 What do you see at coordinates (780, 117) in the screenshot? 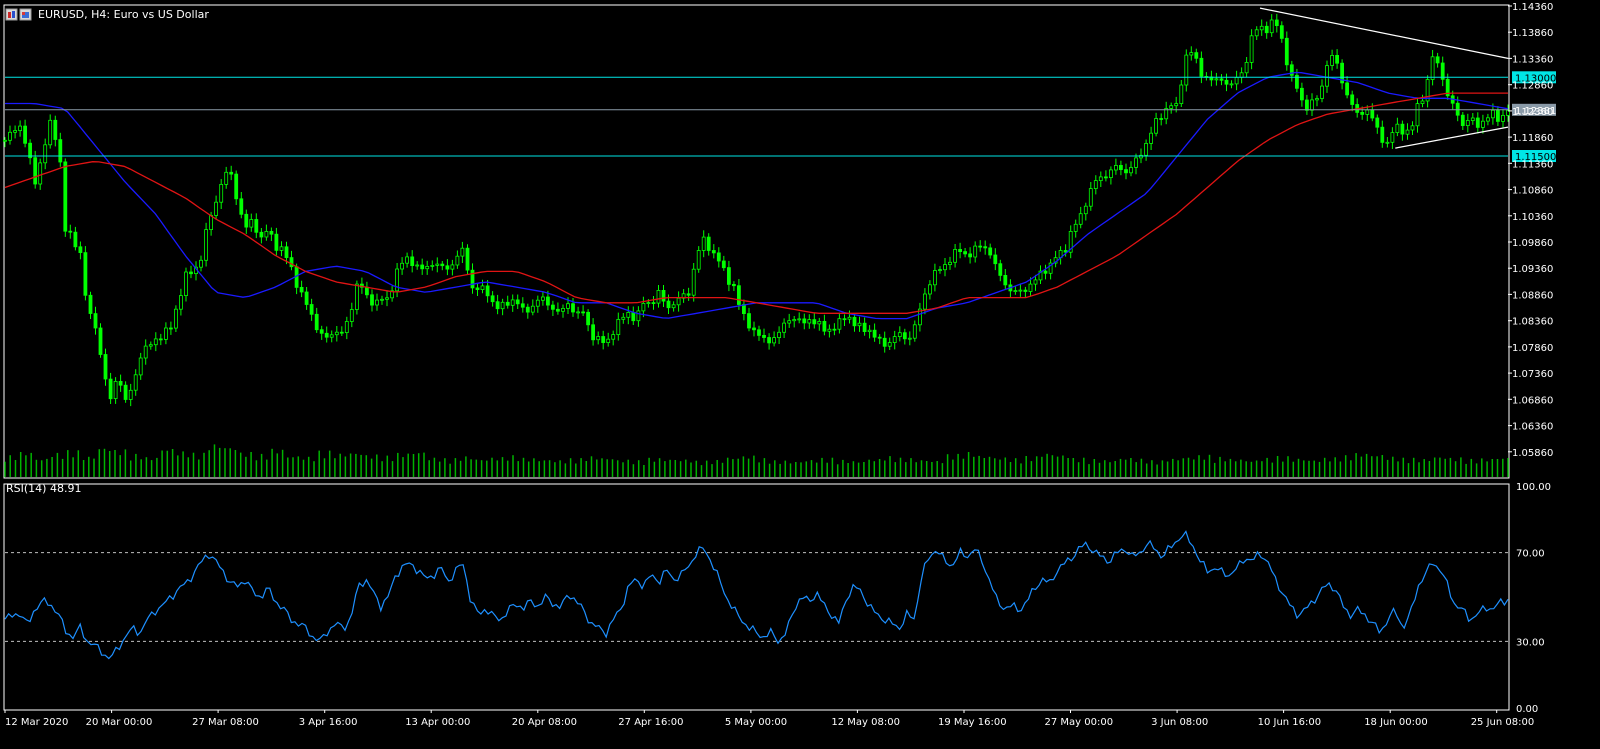
I see `horizontal-levels: 1.13000 1.12381 1.11500` at bounding box center [780, 117].